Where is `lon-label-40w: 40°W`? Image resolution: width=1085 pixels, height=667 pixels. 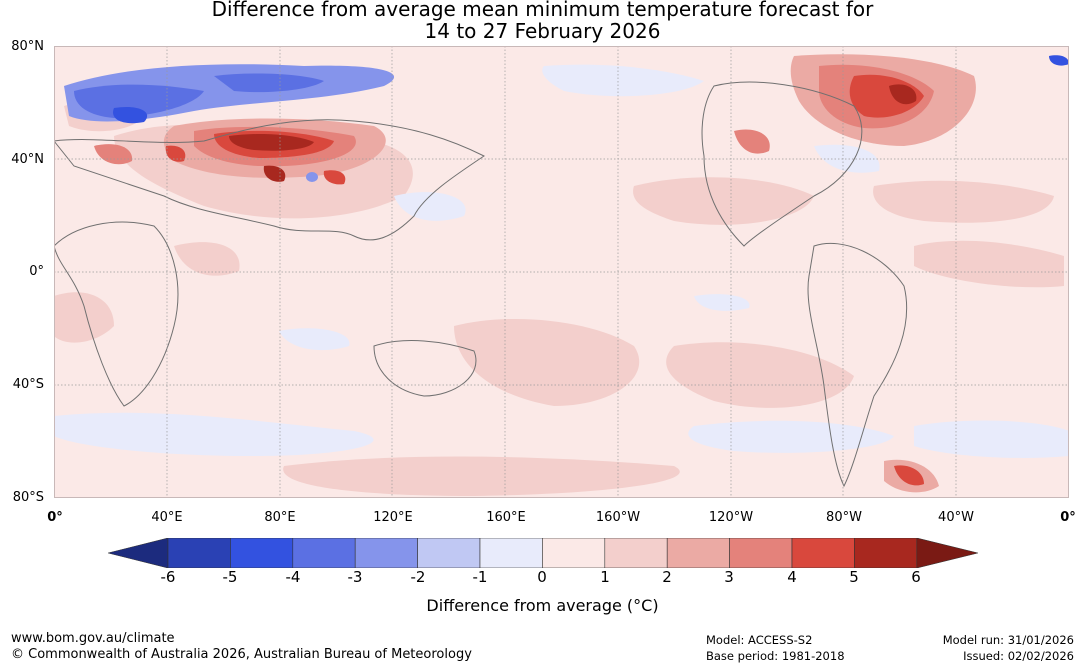 lon-label-40w: 40°W is located at coordinates (956, 517).